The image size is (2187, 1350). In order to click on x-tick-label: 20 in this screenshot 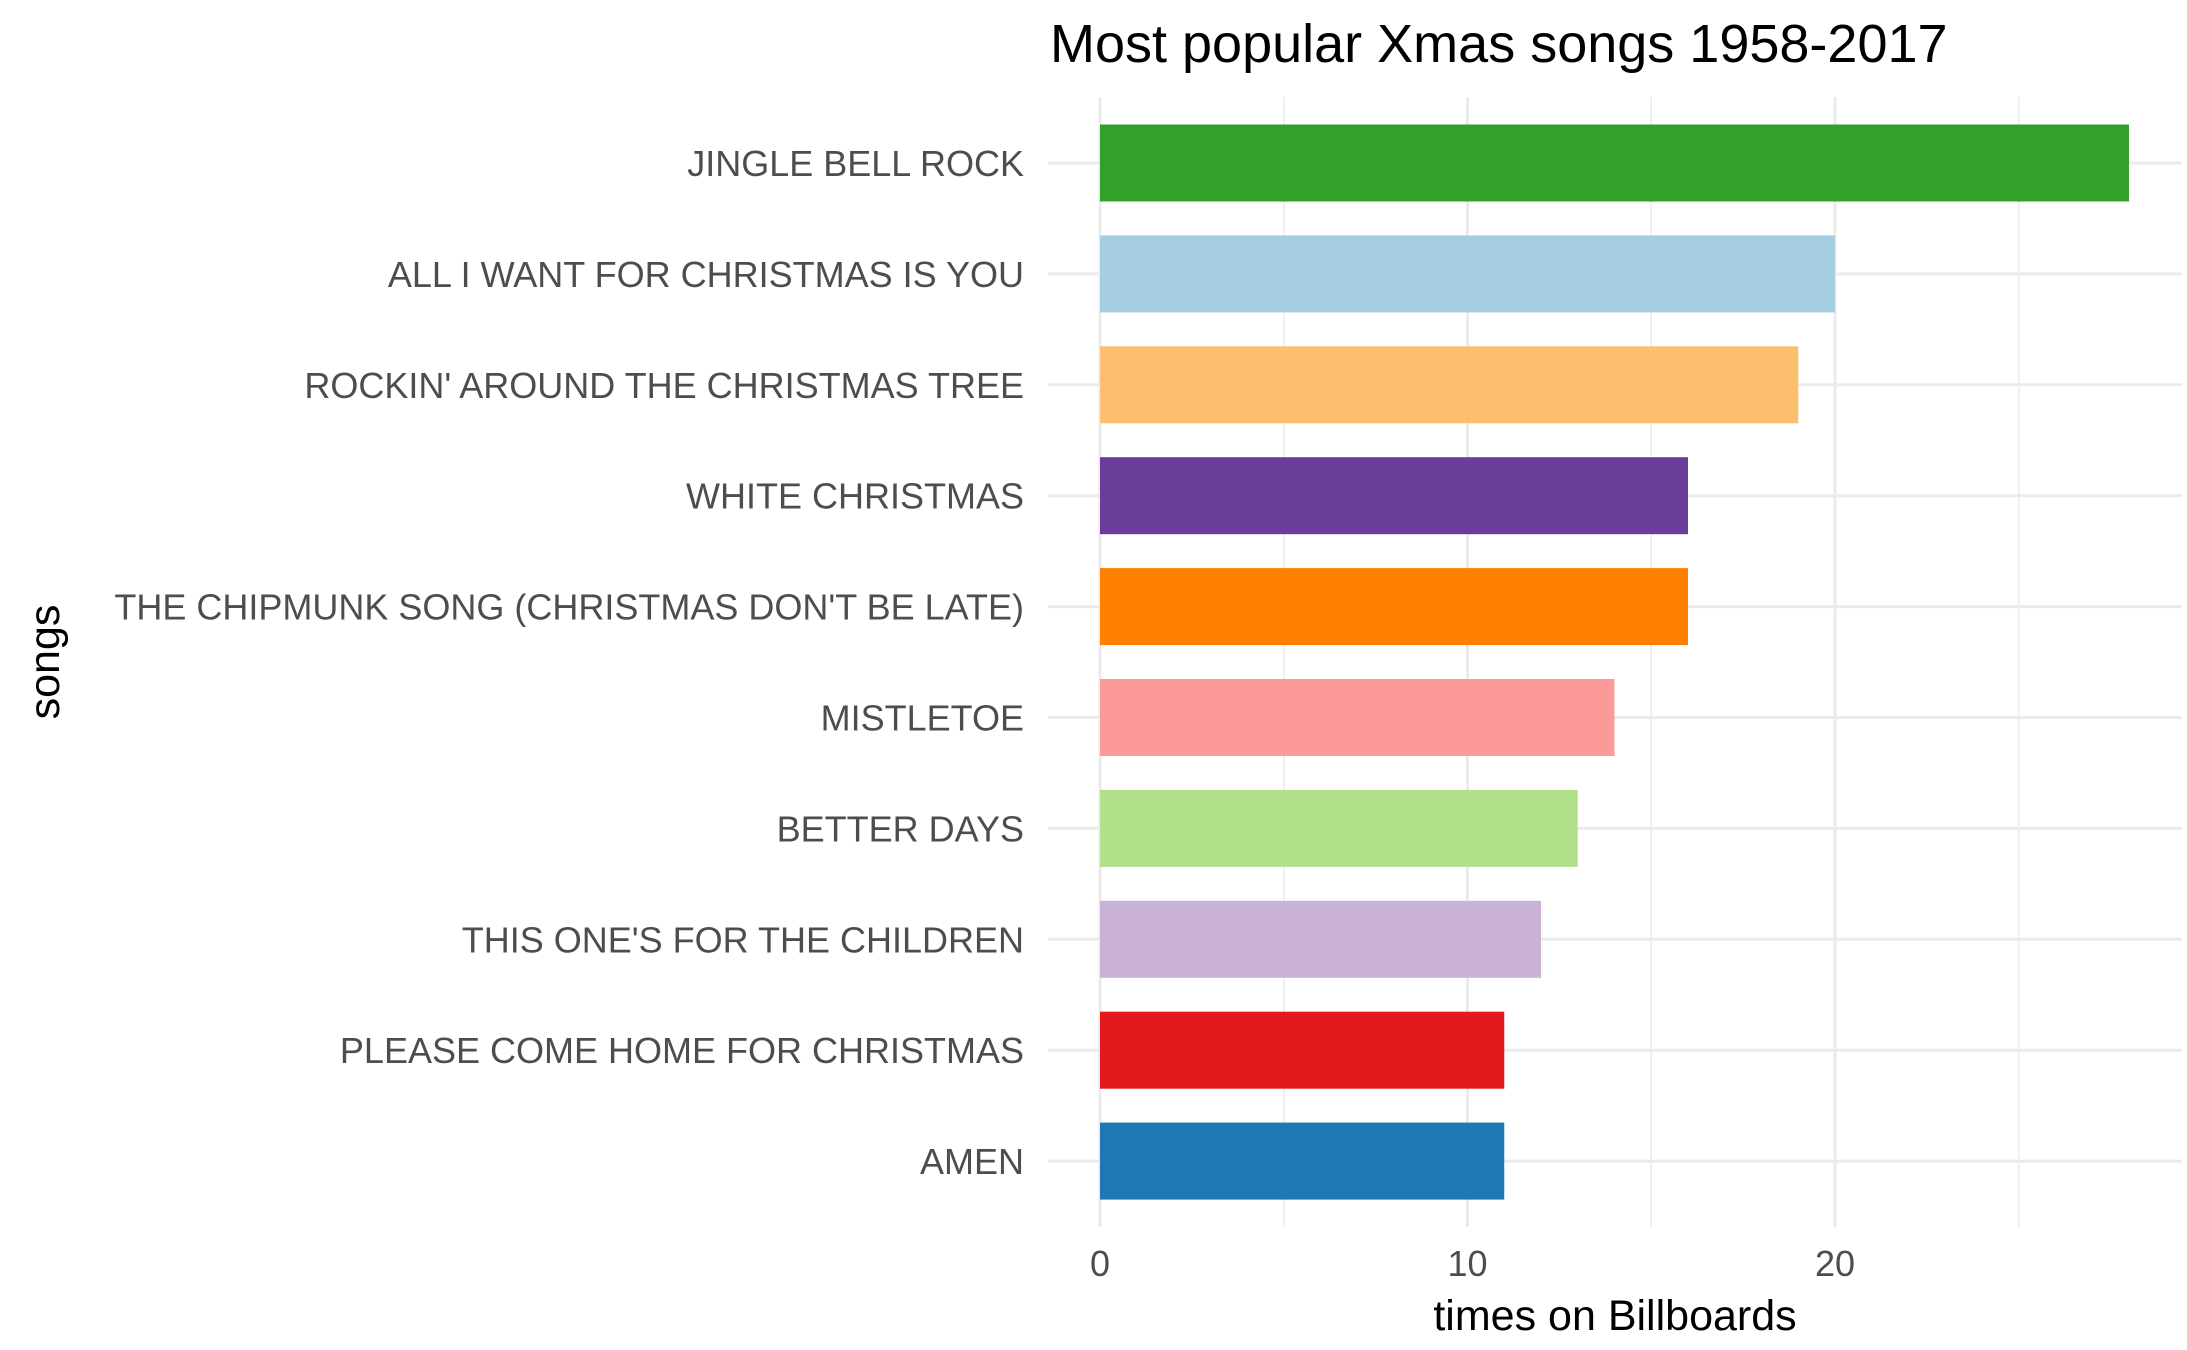, I will do `click(1835, 1263)`.